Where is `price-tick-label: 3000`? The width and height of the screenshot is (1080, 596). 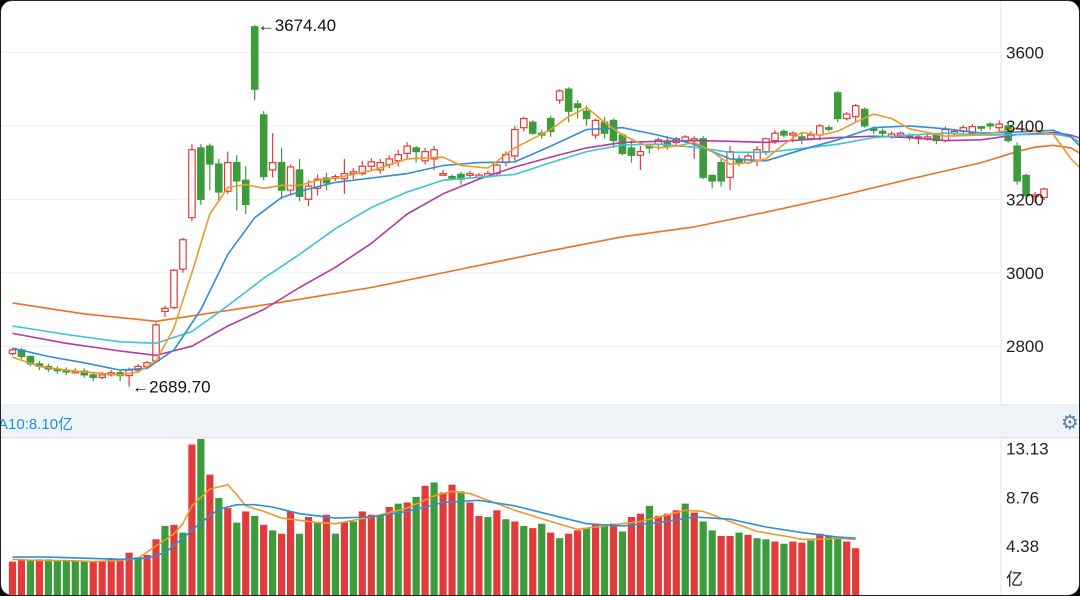 price-tick-label: 3000 is located at coordinates (1025, 273).